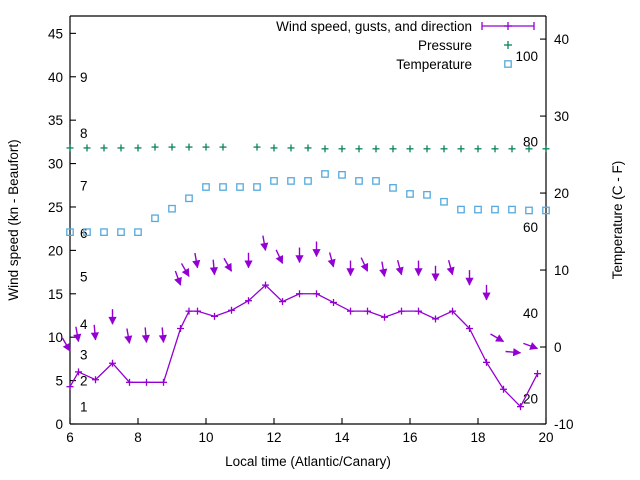 The width and height of the screenshot is (640, 480). Describe the element at coordinates (434, 64) in the screenshot. I see `legend-label-square: Temperature` at that location.